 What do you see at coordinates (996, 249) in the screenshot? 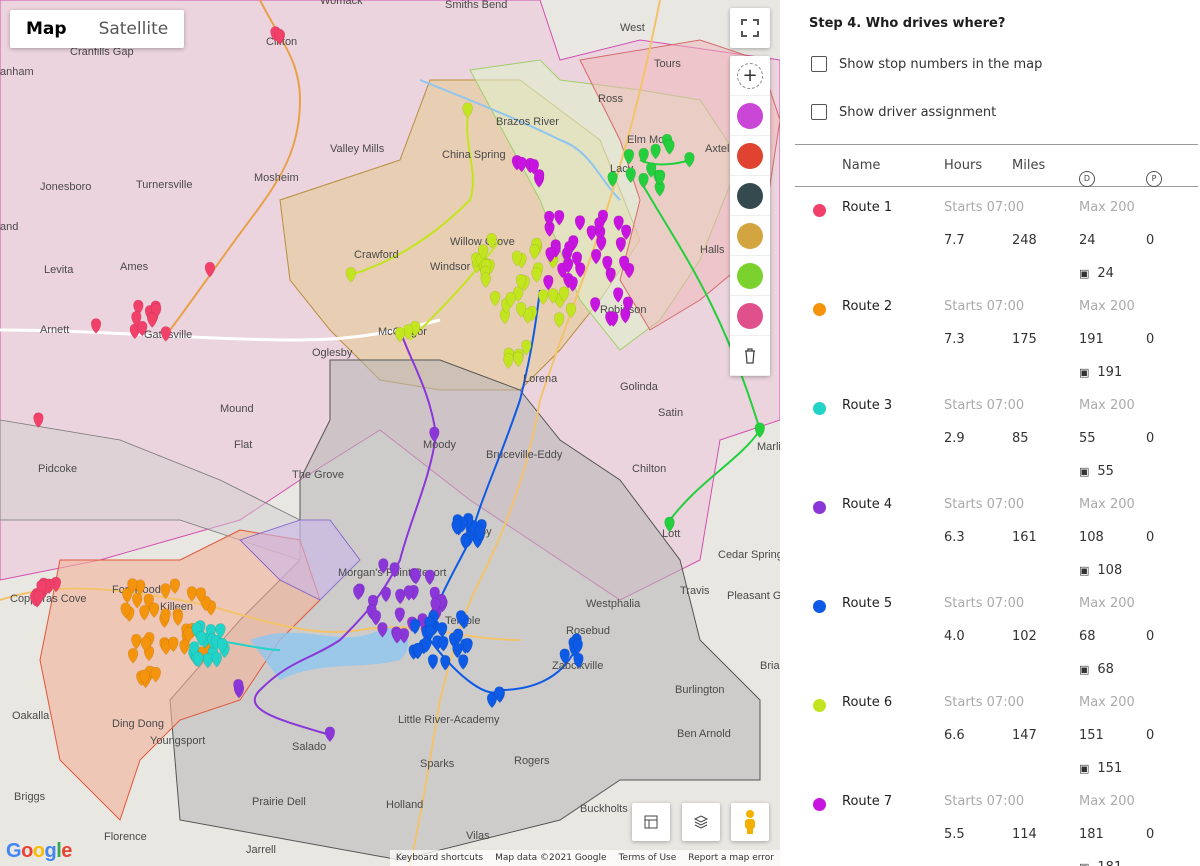
I see `route-row: Route 1 Starts 07:00 Max 200 7.7 248 24 0 ▣ 24` at bounding box center [996, 249].